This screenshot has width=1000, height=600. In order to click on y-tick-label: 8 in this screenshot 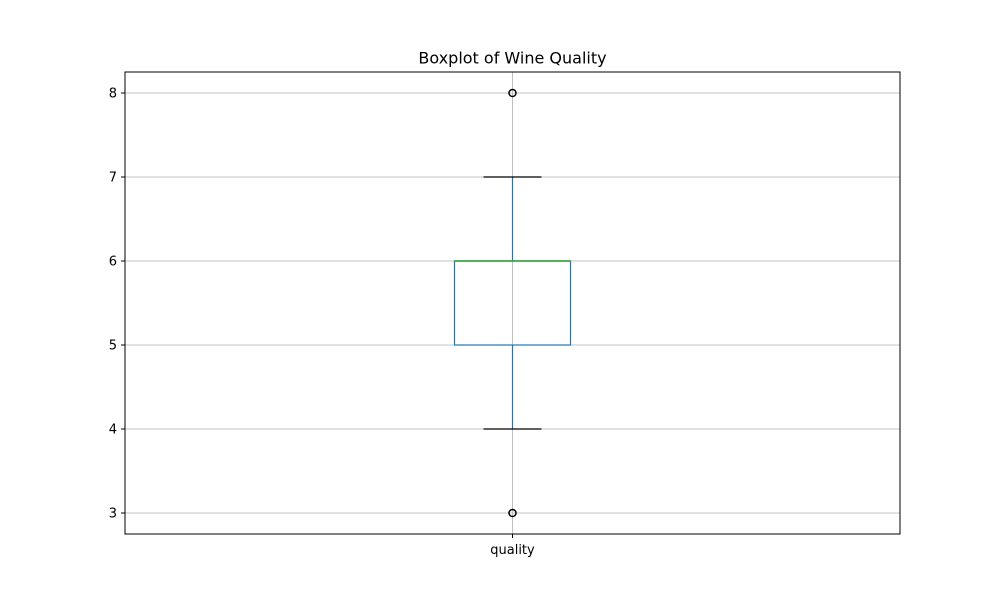, I will do `click(113, 94)`.